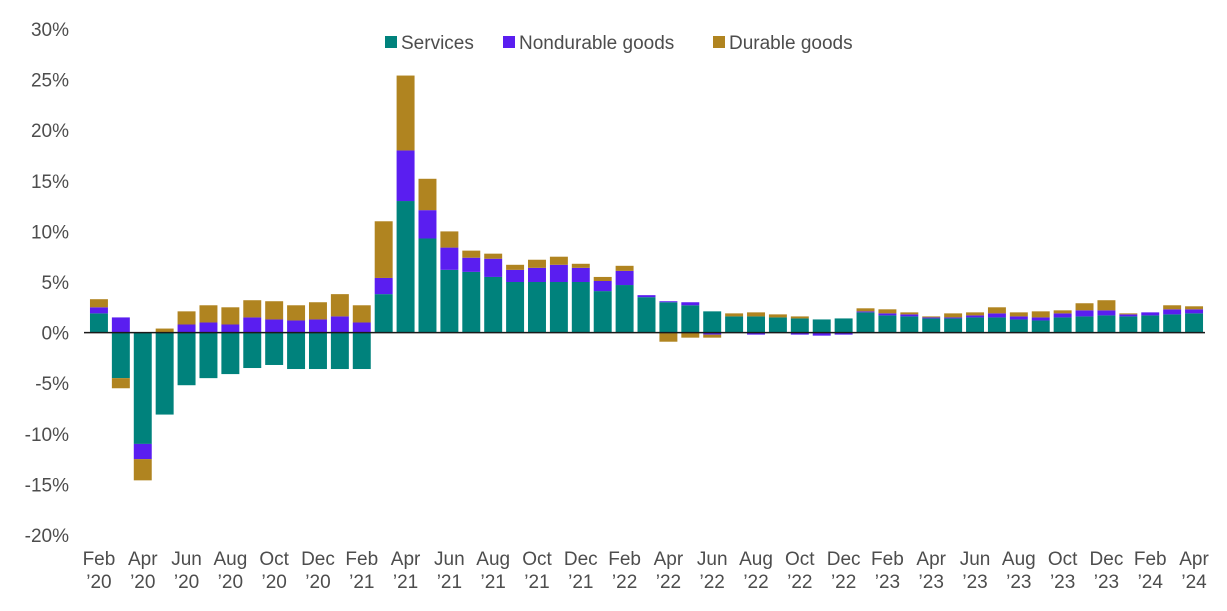 The width and height of the screenshot is (1227, 611). What do you see at coordinates (56, 334) in the screenshot?
I see `y-tick-label: 0%` at bounding box center [56, 334].